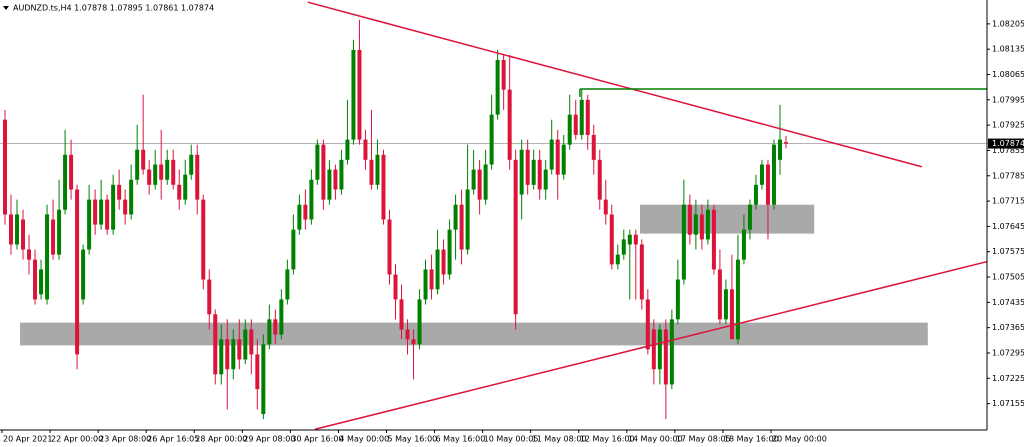 The height and width of the screenshot is (447, 1024). I want to click on x-tick-label: 18 May 16:00, so click(751, 439).